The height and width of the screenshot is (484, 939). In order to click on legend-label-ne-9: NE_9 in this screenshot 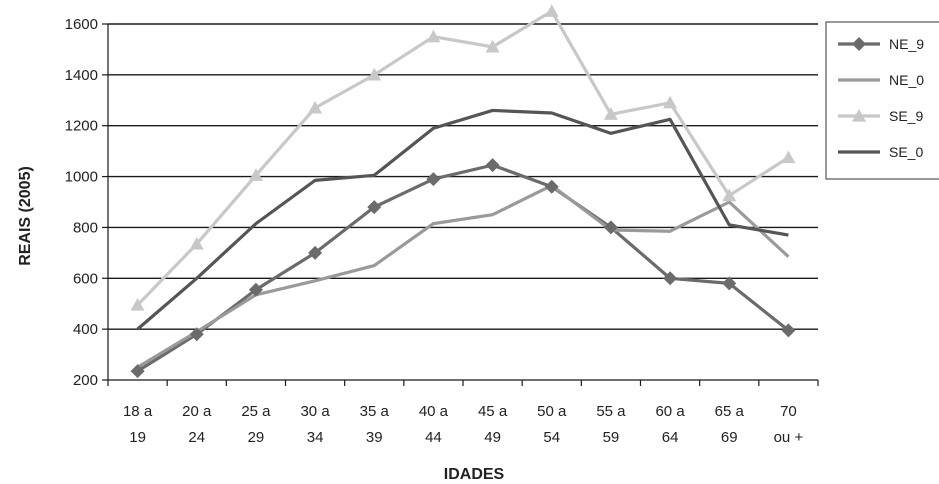, I will do `click(906, 44)`.